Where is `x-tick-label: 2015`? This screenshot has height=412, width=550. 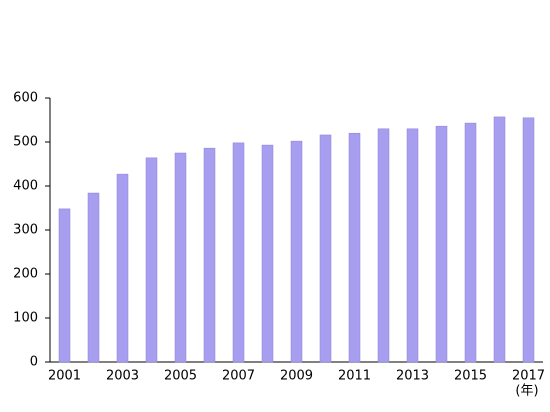
x-tick-label: 2015 is located at coordinates (470, 376).